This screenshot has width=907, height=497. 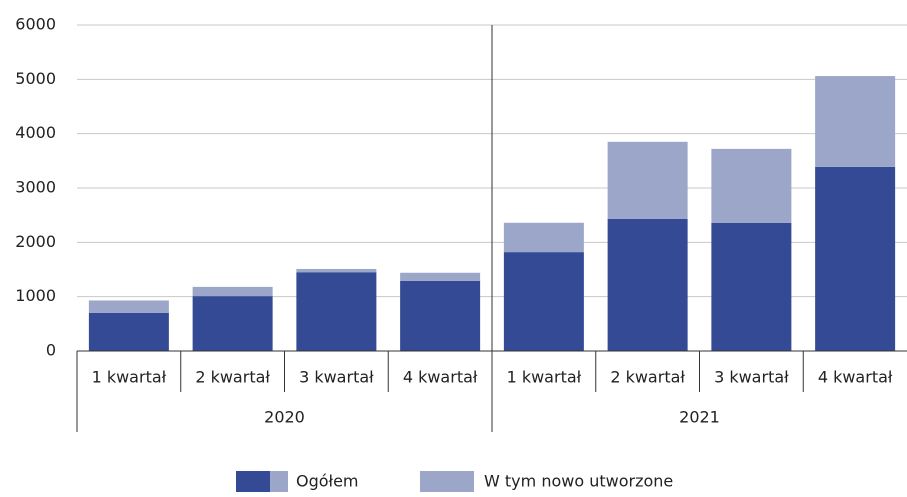 What do you see at coordinates (35, 132) in the screenshot?
I see `y-tick-label: 4000` at bounding box center [35, 132].